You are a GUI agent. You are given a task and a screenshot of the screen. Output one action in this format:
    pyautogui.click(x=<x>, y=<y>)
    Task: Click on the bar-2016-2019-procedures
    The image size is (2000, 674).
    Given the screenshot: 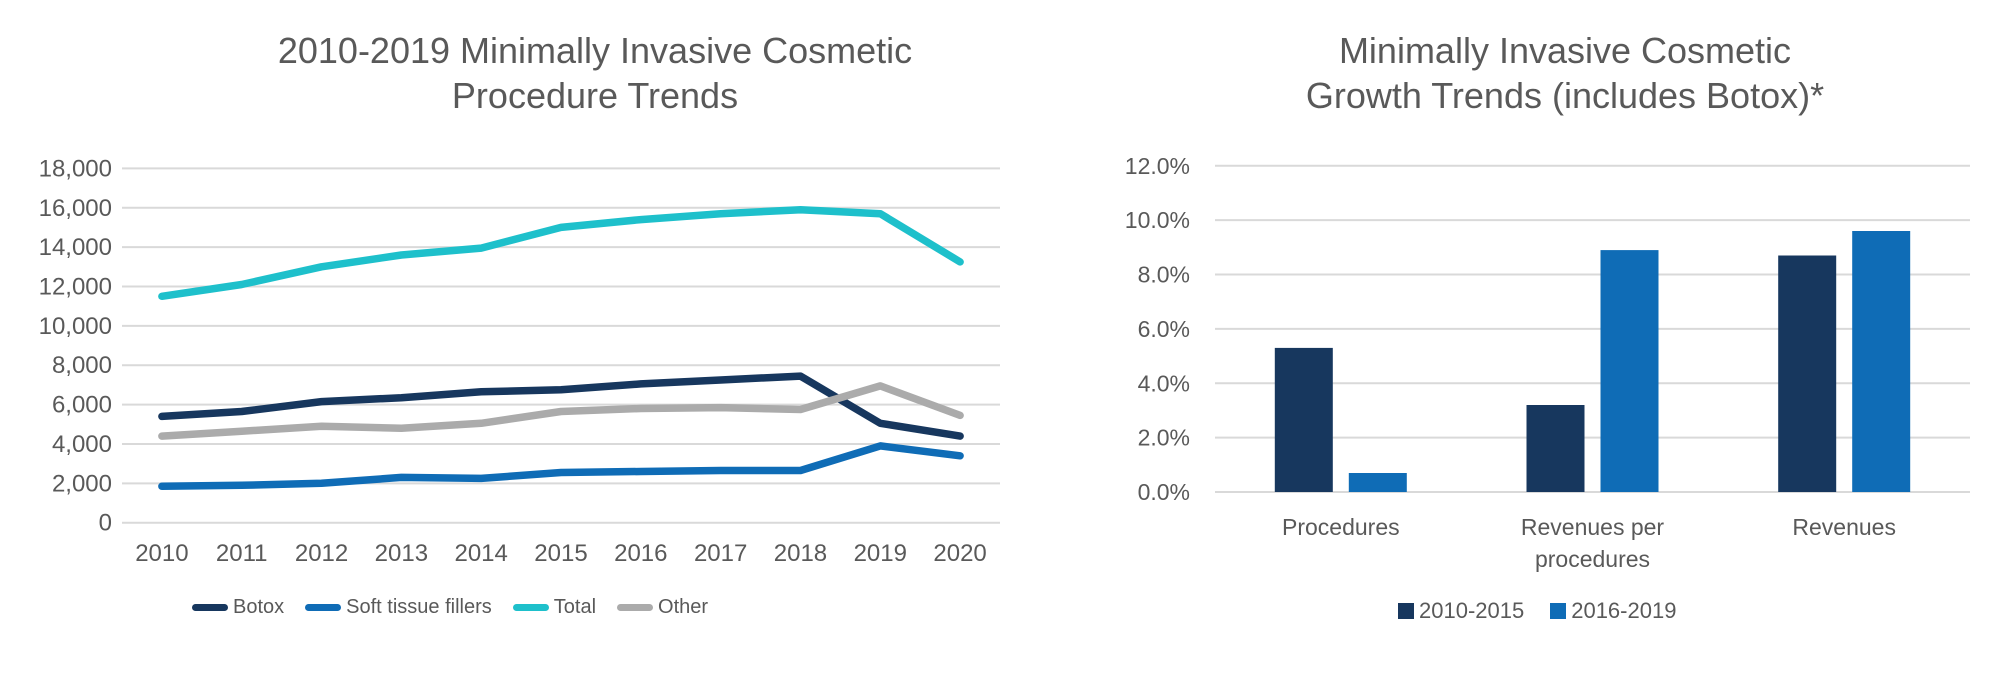 What is the action you would take?
    pyautogui.click(x=1377, y=482)
    